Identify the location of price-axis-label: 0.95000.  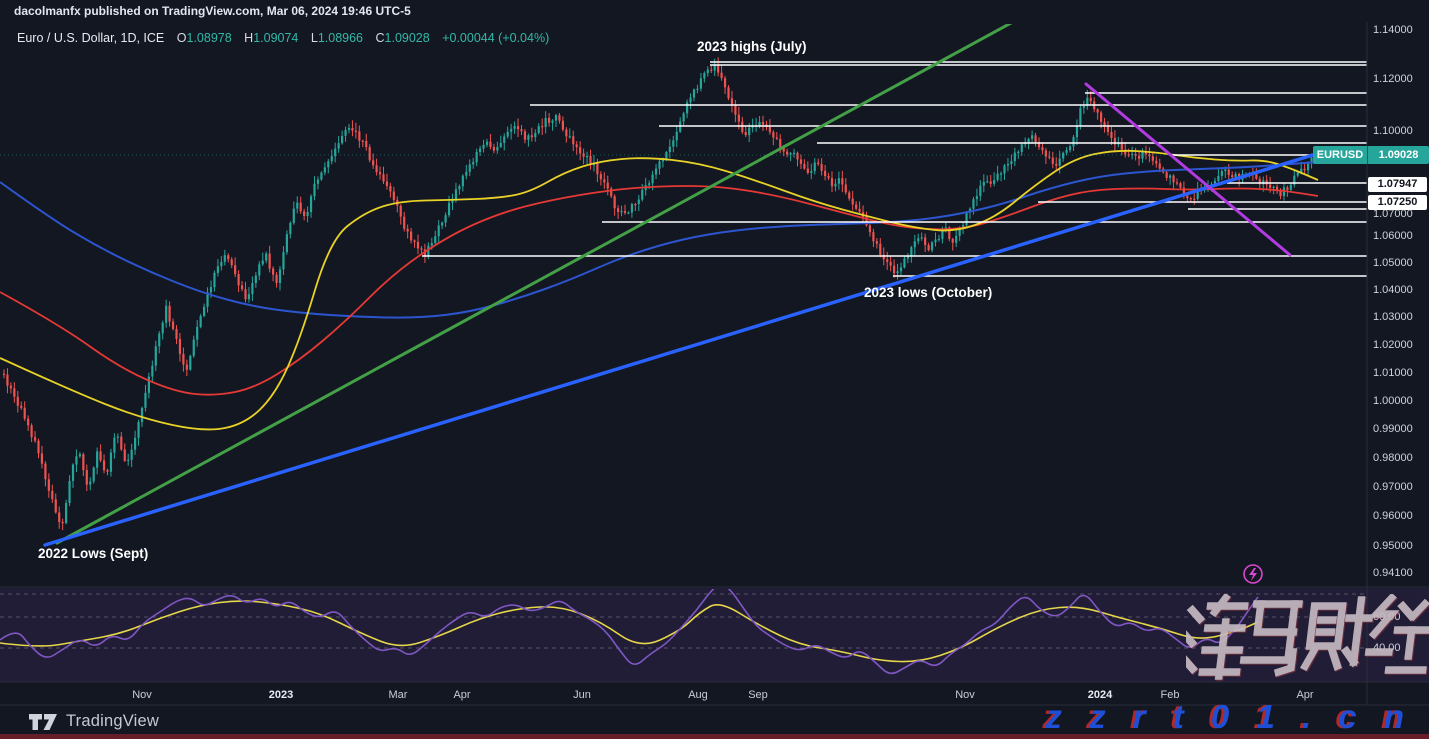
(1393, 546).